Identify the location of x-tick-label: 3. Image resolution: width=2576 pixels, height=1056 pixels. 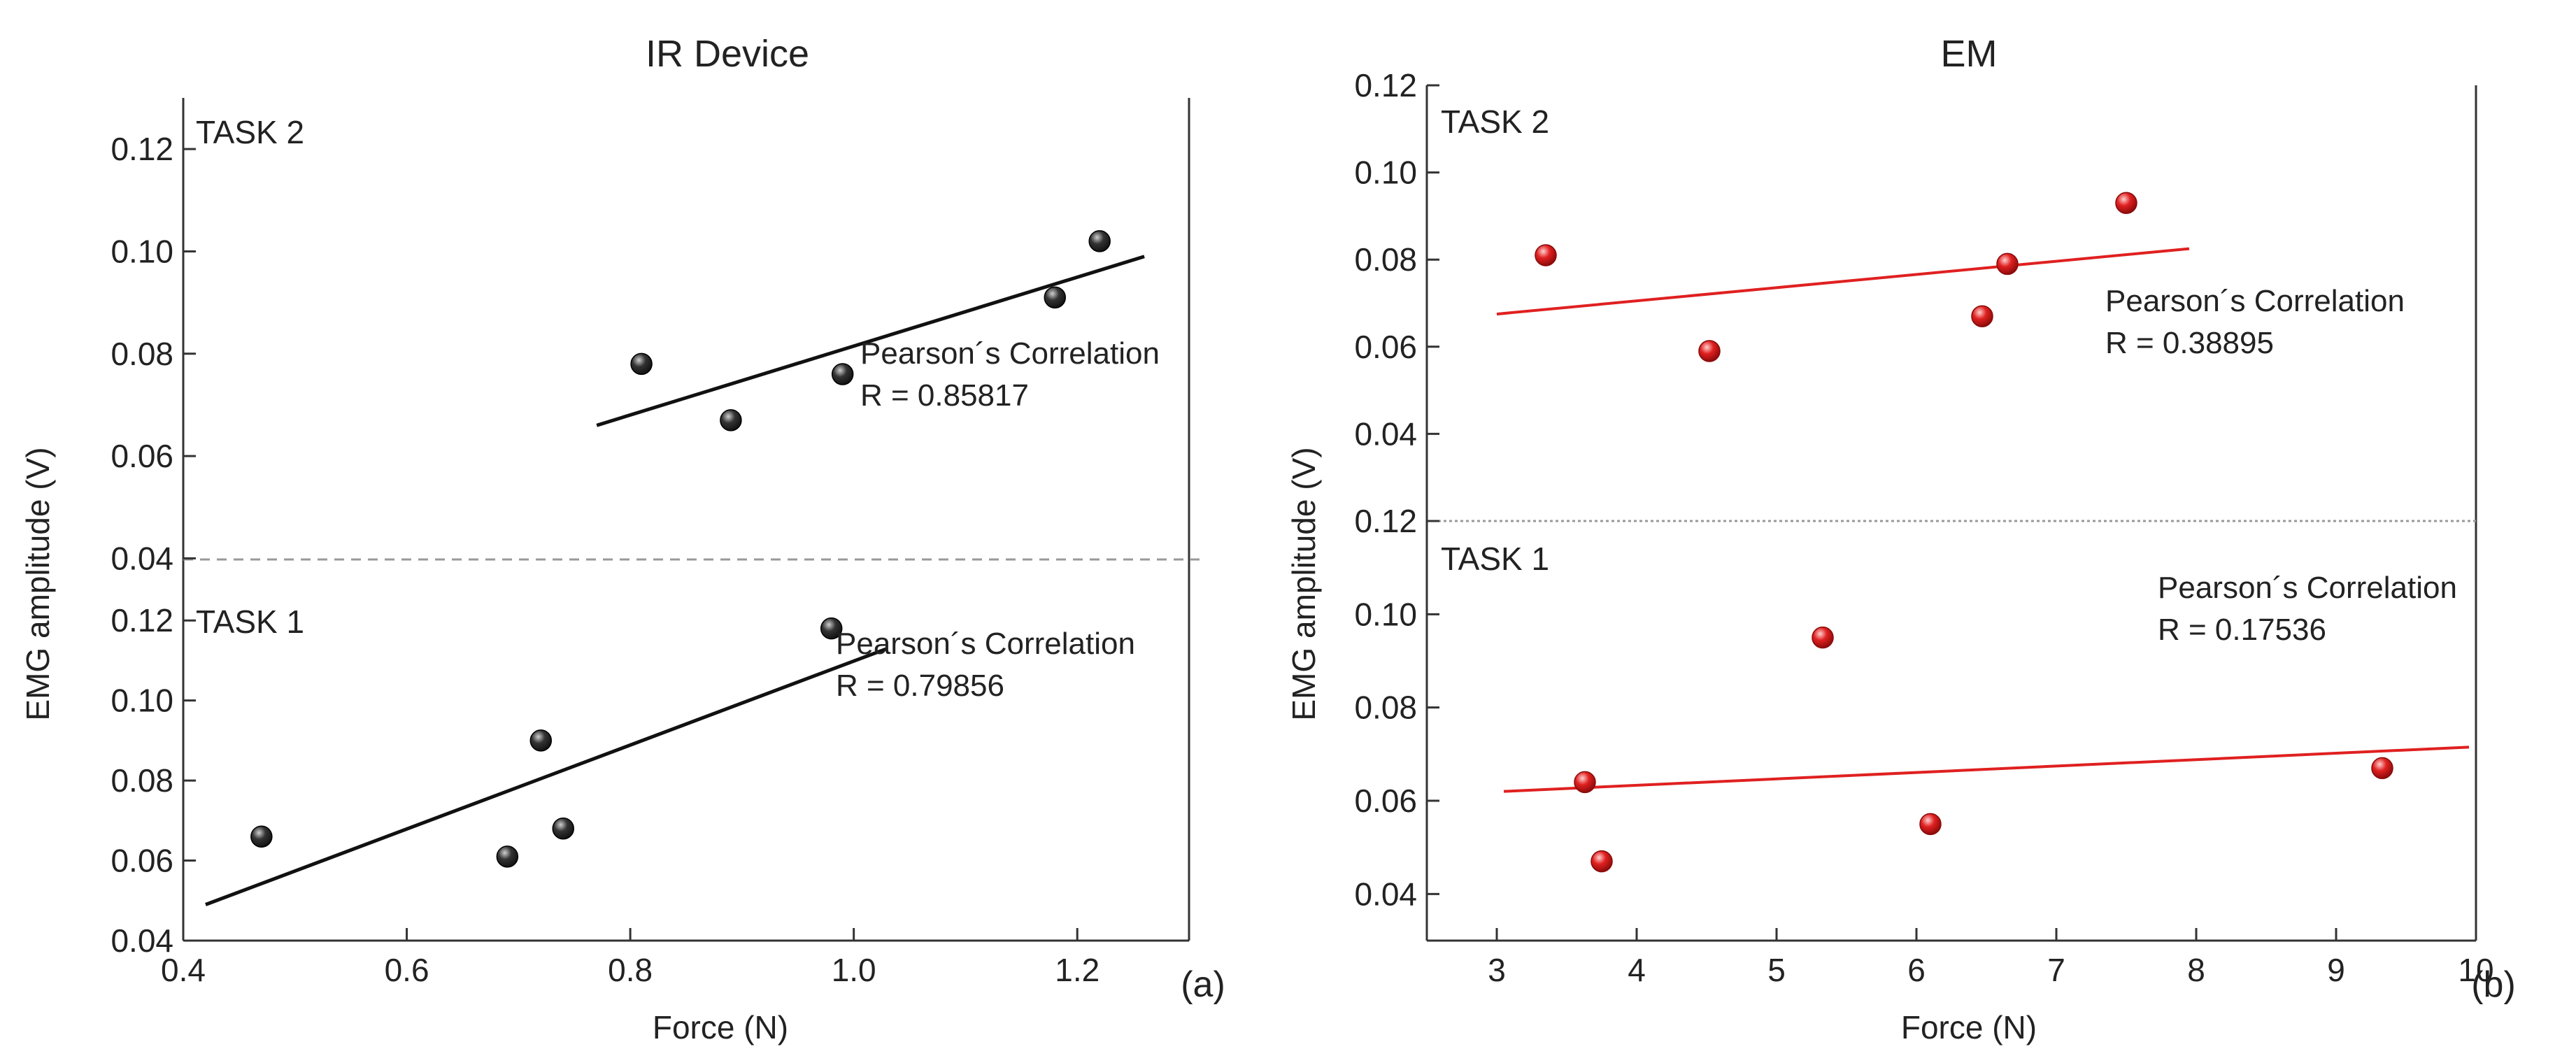
(1497, 970).